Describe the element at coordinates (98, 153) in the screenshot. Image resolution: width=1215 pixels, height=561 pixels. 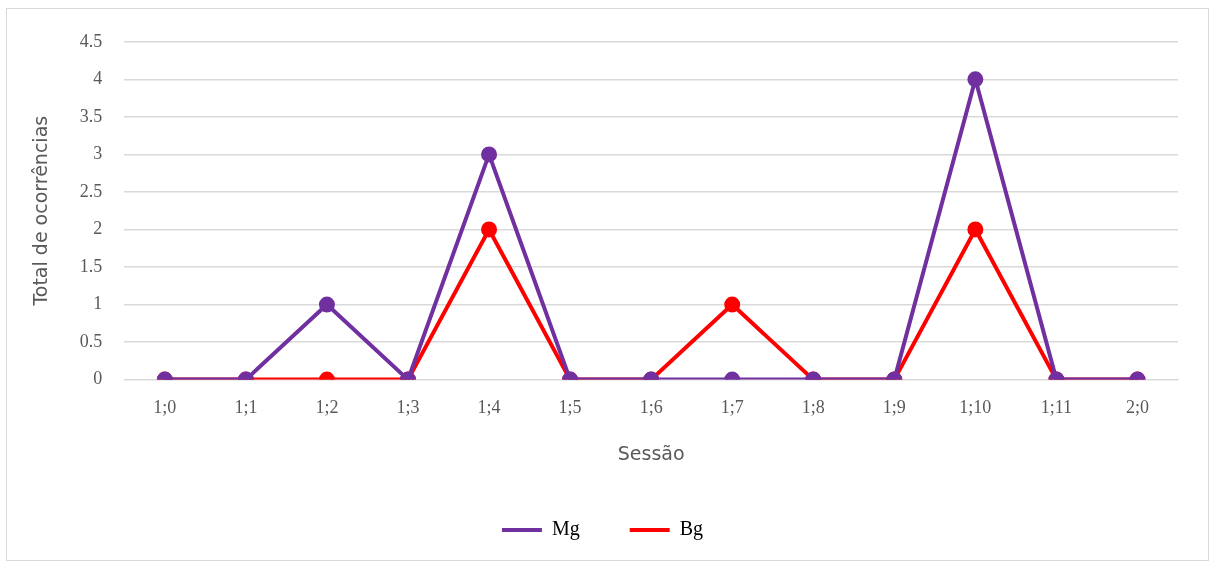
I see `y-tick-label: 3` at that location.